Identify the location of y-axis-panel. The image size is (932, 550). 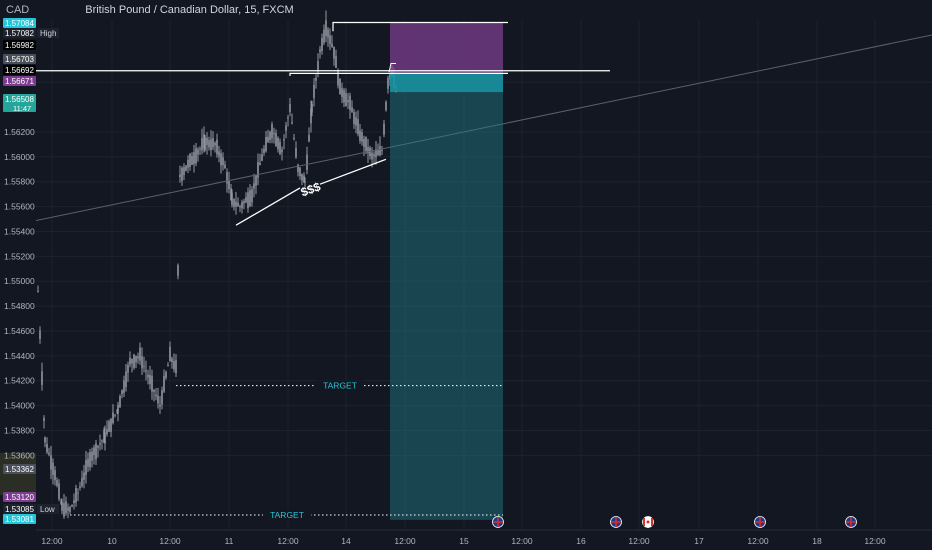
(18, 265).